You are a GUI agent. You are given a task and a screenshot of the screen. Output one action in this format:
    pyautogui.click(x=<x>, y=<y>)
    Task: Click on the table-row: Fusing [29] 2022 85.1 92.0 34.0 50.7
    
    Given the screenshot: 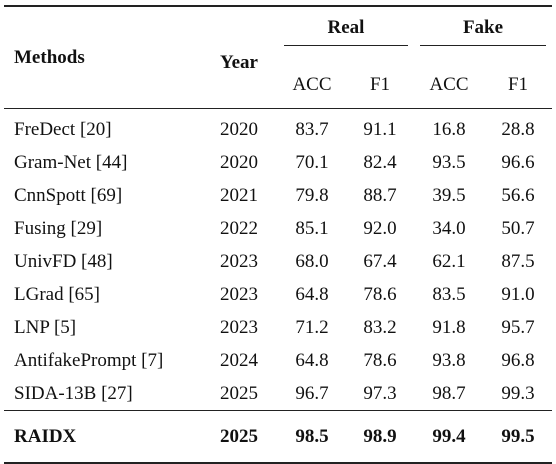 What is the action you would take?
    pyautogui.click(x=278, y=228)
    